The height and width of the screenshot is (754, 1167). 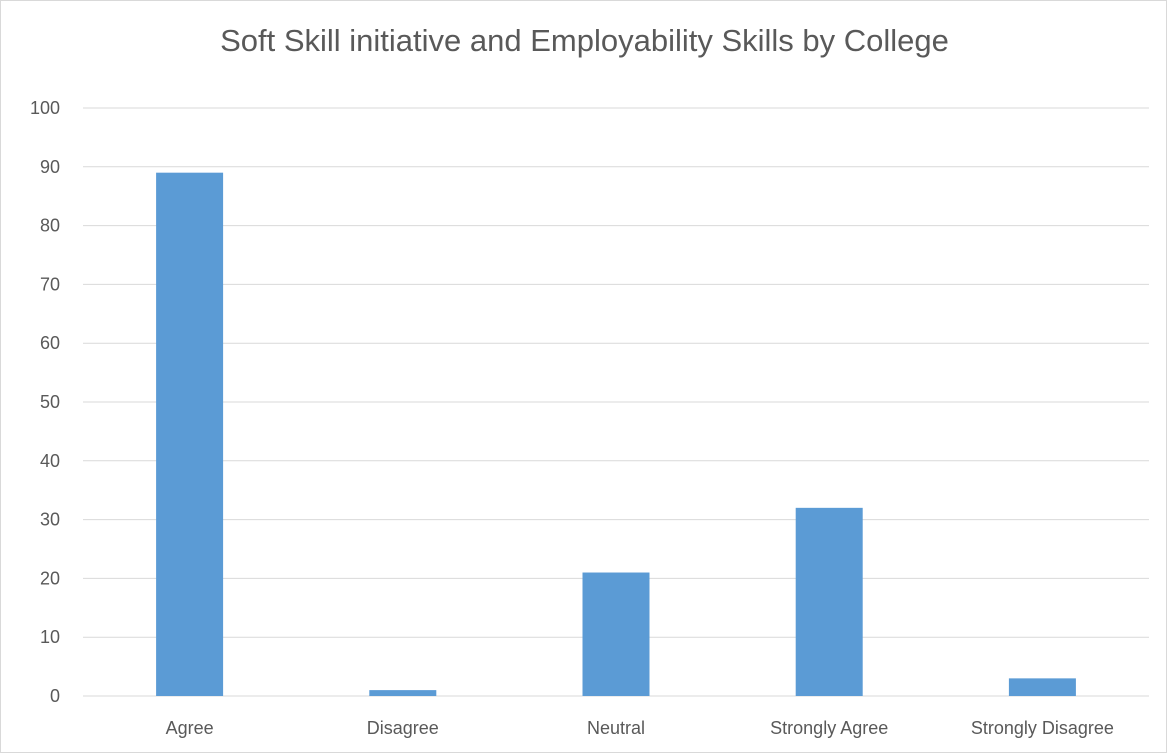 I want to click on y-axis-ticks: 0 10 20 30 40 50 60 70 80 90 100, so click(x=45, y=402).